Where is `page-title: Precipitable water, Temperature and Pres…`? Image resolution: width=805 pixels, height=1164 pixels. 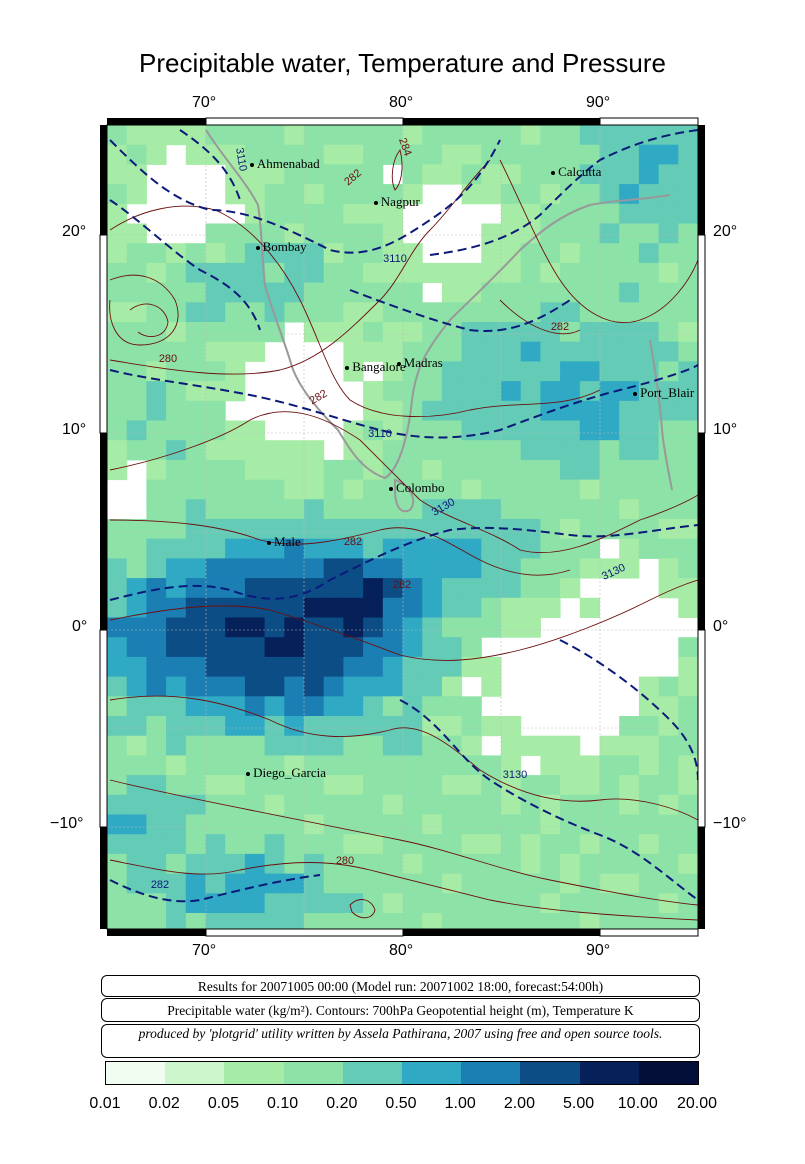
page-title: Precipitable water, Temperature and Pres… is located at coordinates (402, 63).